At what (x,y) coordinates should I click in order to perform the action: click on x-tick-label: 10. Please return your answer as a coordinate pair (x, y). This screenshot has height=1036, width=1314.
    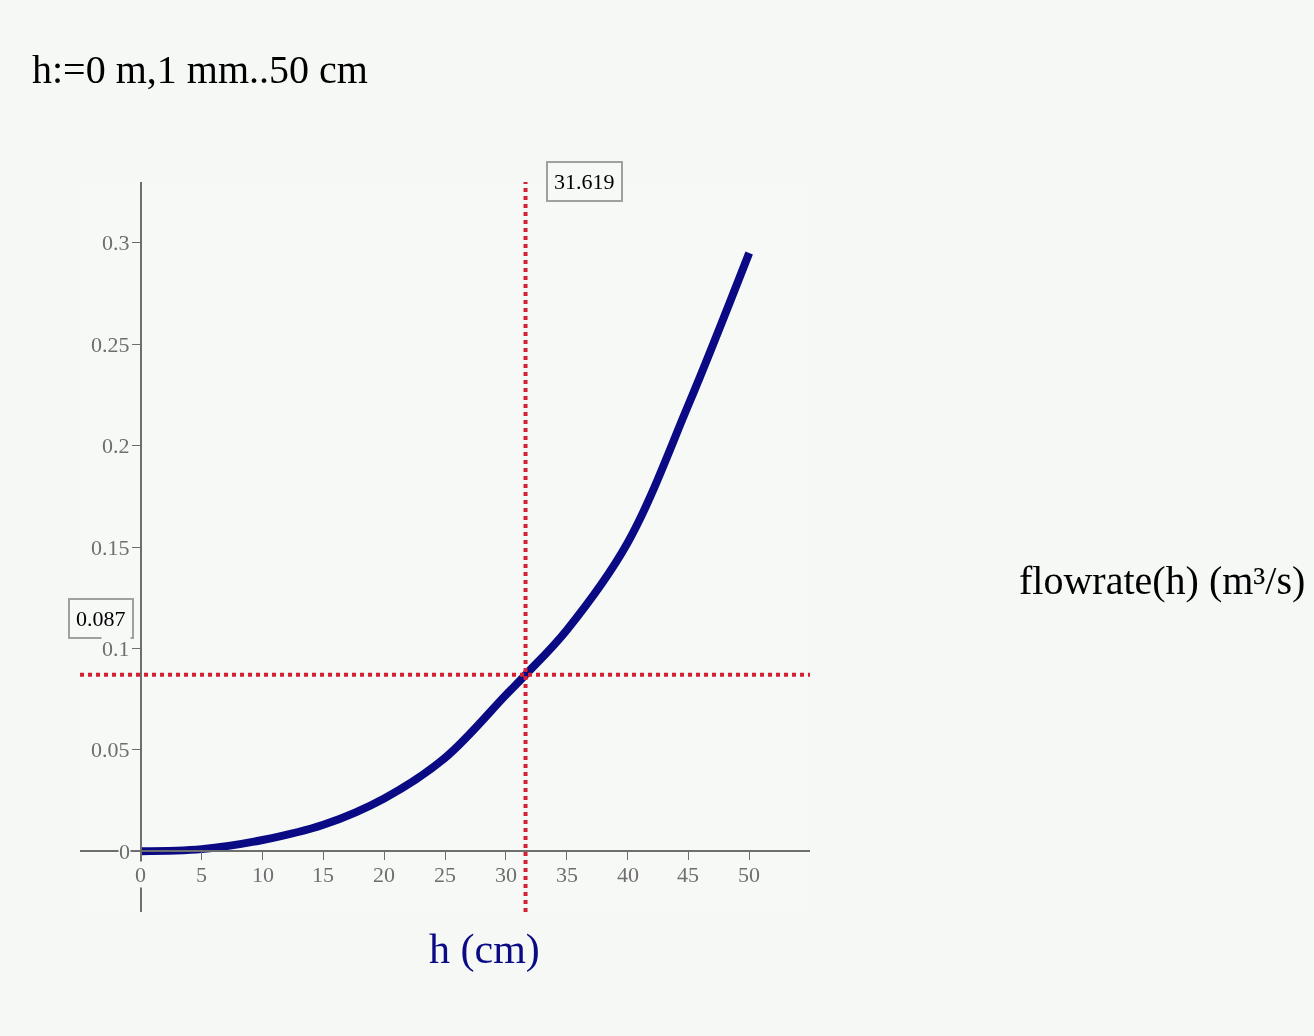
    Looking at the image, I should click on (263, 874).